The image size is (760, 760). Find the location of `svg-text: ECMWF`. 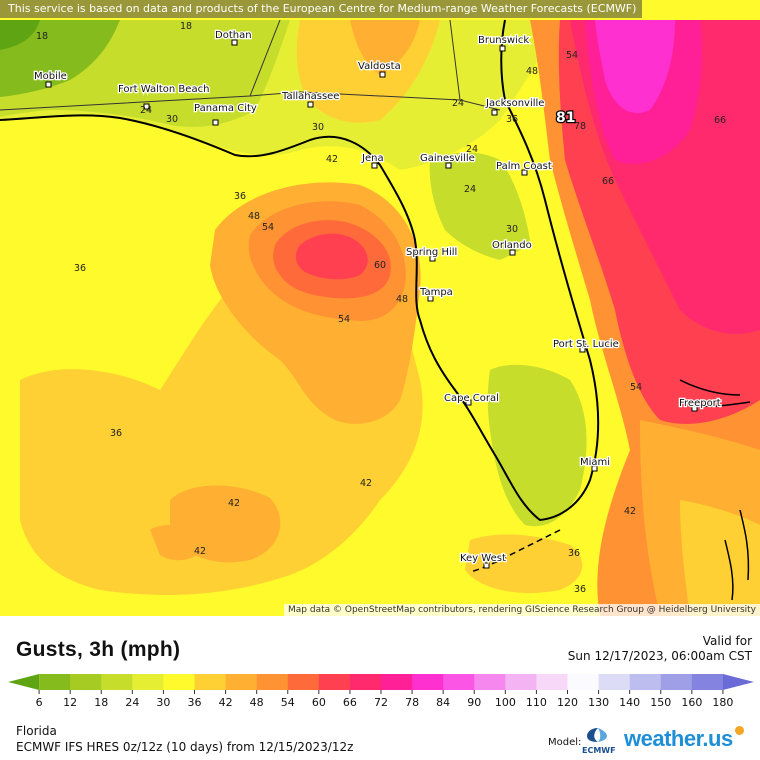

svg-text: ECMWF is located at coordinates (599, 750).